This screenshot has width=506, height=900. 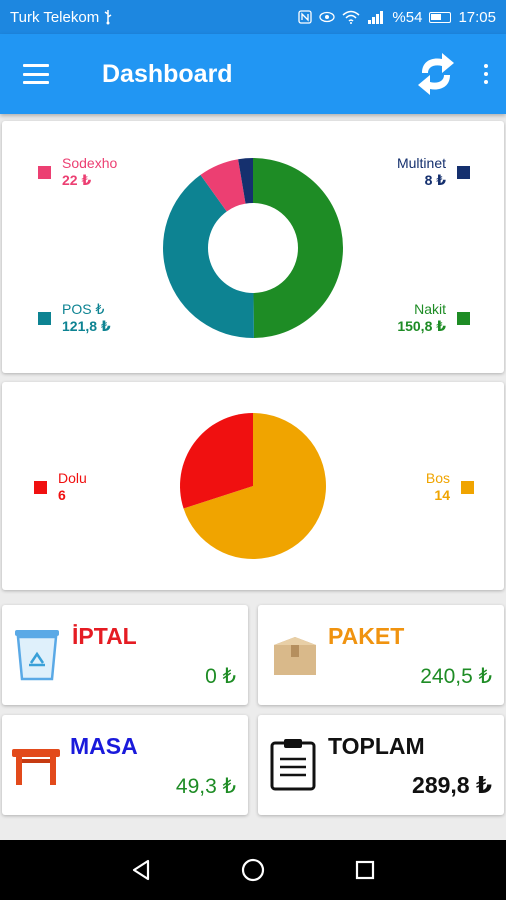 What do you see at coordinates (205, 786) in the screenshot?
I see `tile-value: 49,3 ₺` at bounding box center [205, 786].